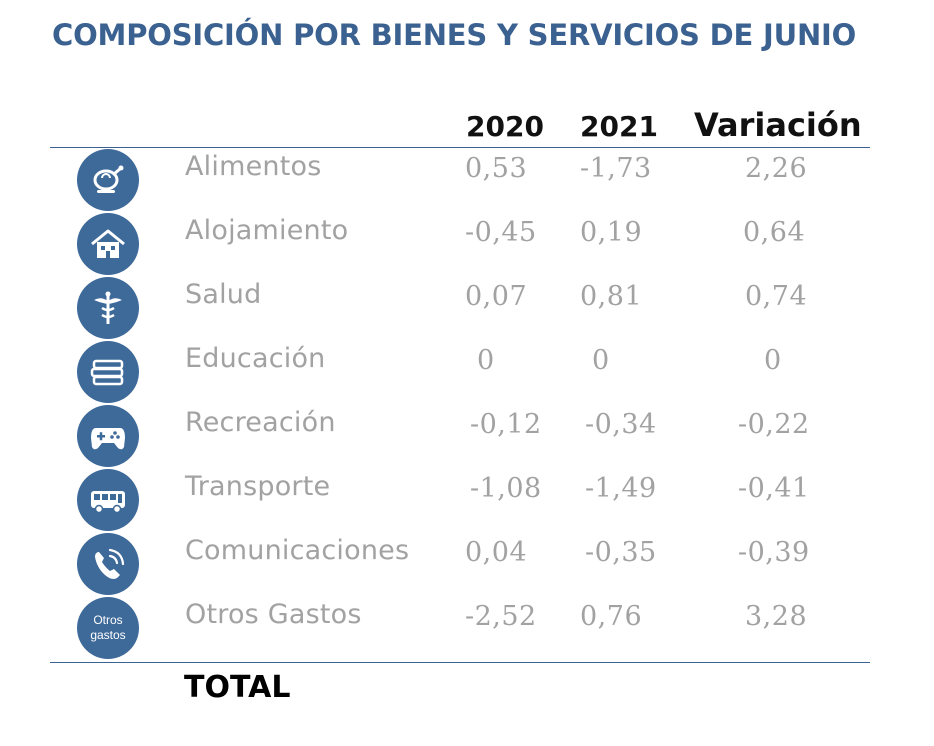 This screenshot has height=746, width=934. I want to click on bus-icon, so click(108, 500).